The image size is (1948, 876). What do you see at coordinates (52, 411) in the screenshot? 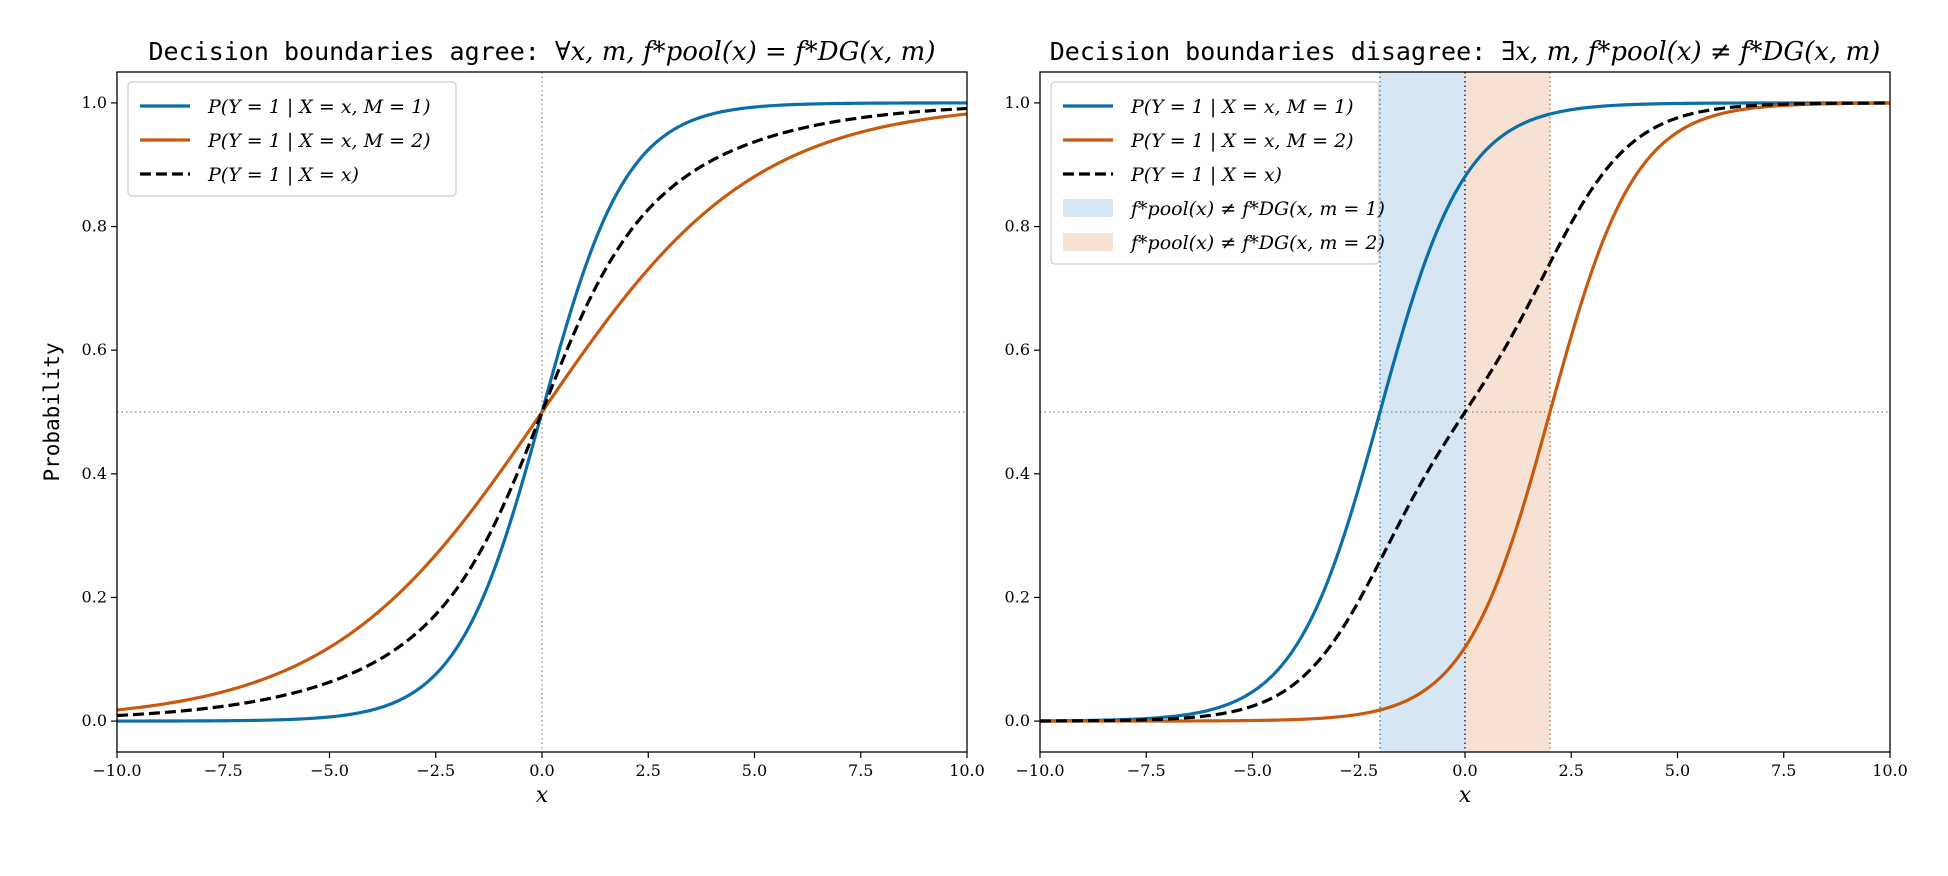
I see `y-axis-label: Probability` at bounding box center [52, 411].